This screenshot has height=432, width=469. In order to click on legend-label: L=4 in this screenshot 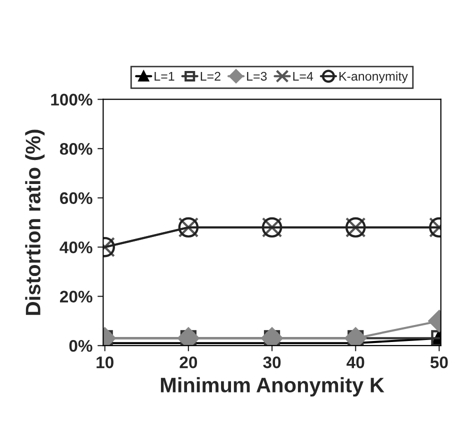, I will do `click(303, 76)`.